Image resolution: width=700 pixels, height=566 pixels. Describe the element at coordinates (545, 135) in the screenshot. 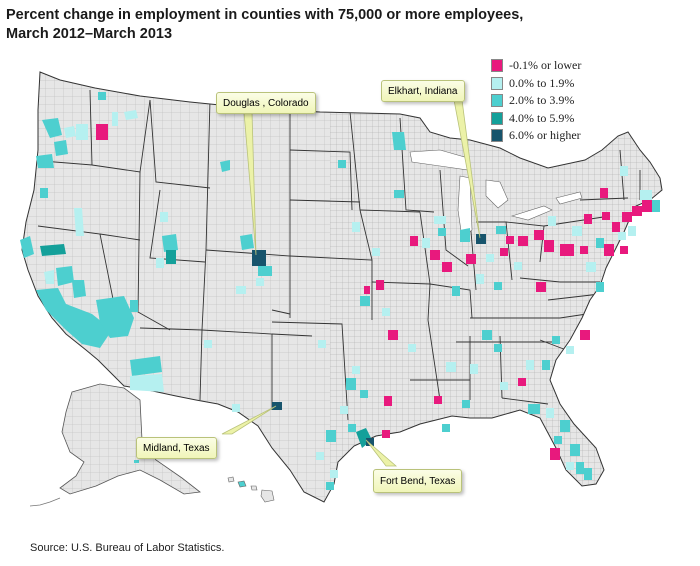

I see `legend-label: 6.0% or higher` at that location.